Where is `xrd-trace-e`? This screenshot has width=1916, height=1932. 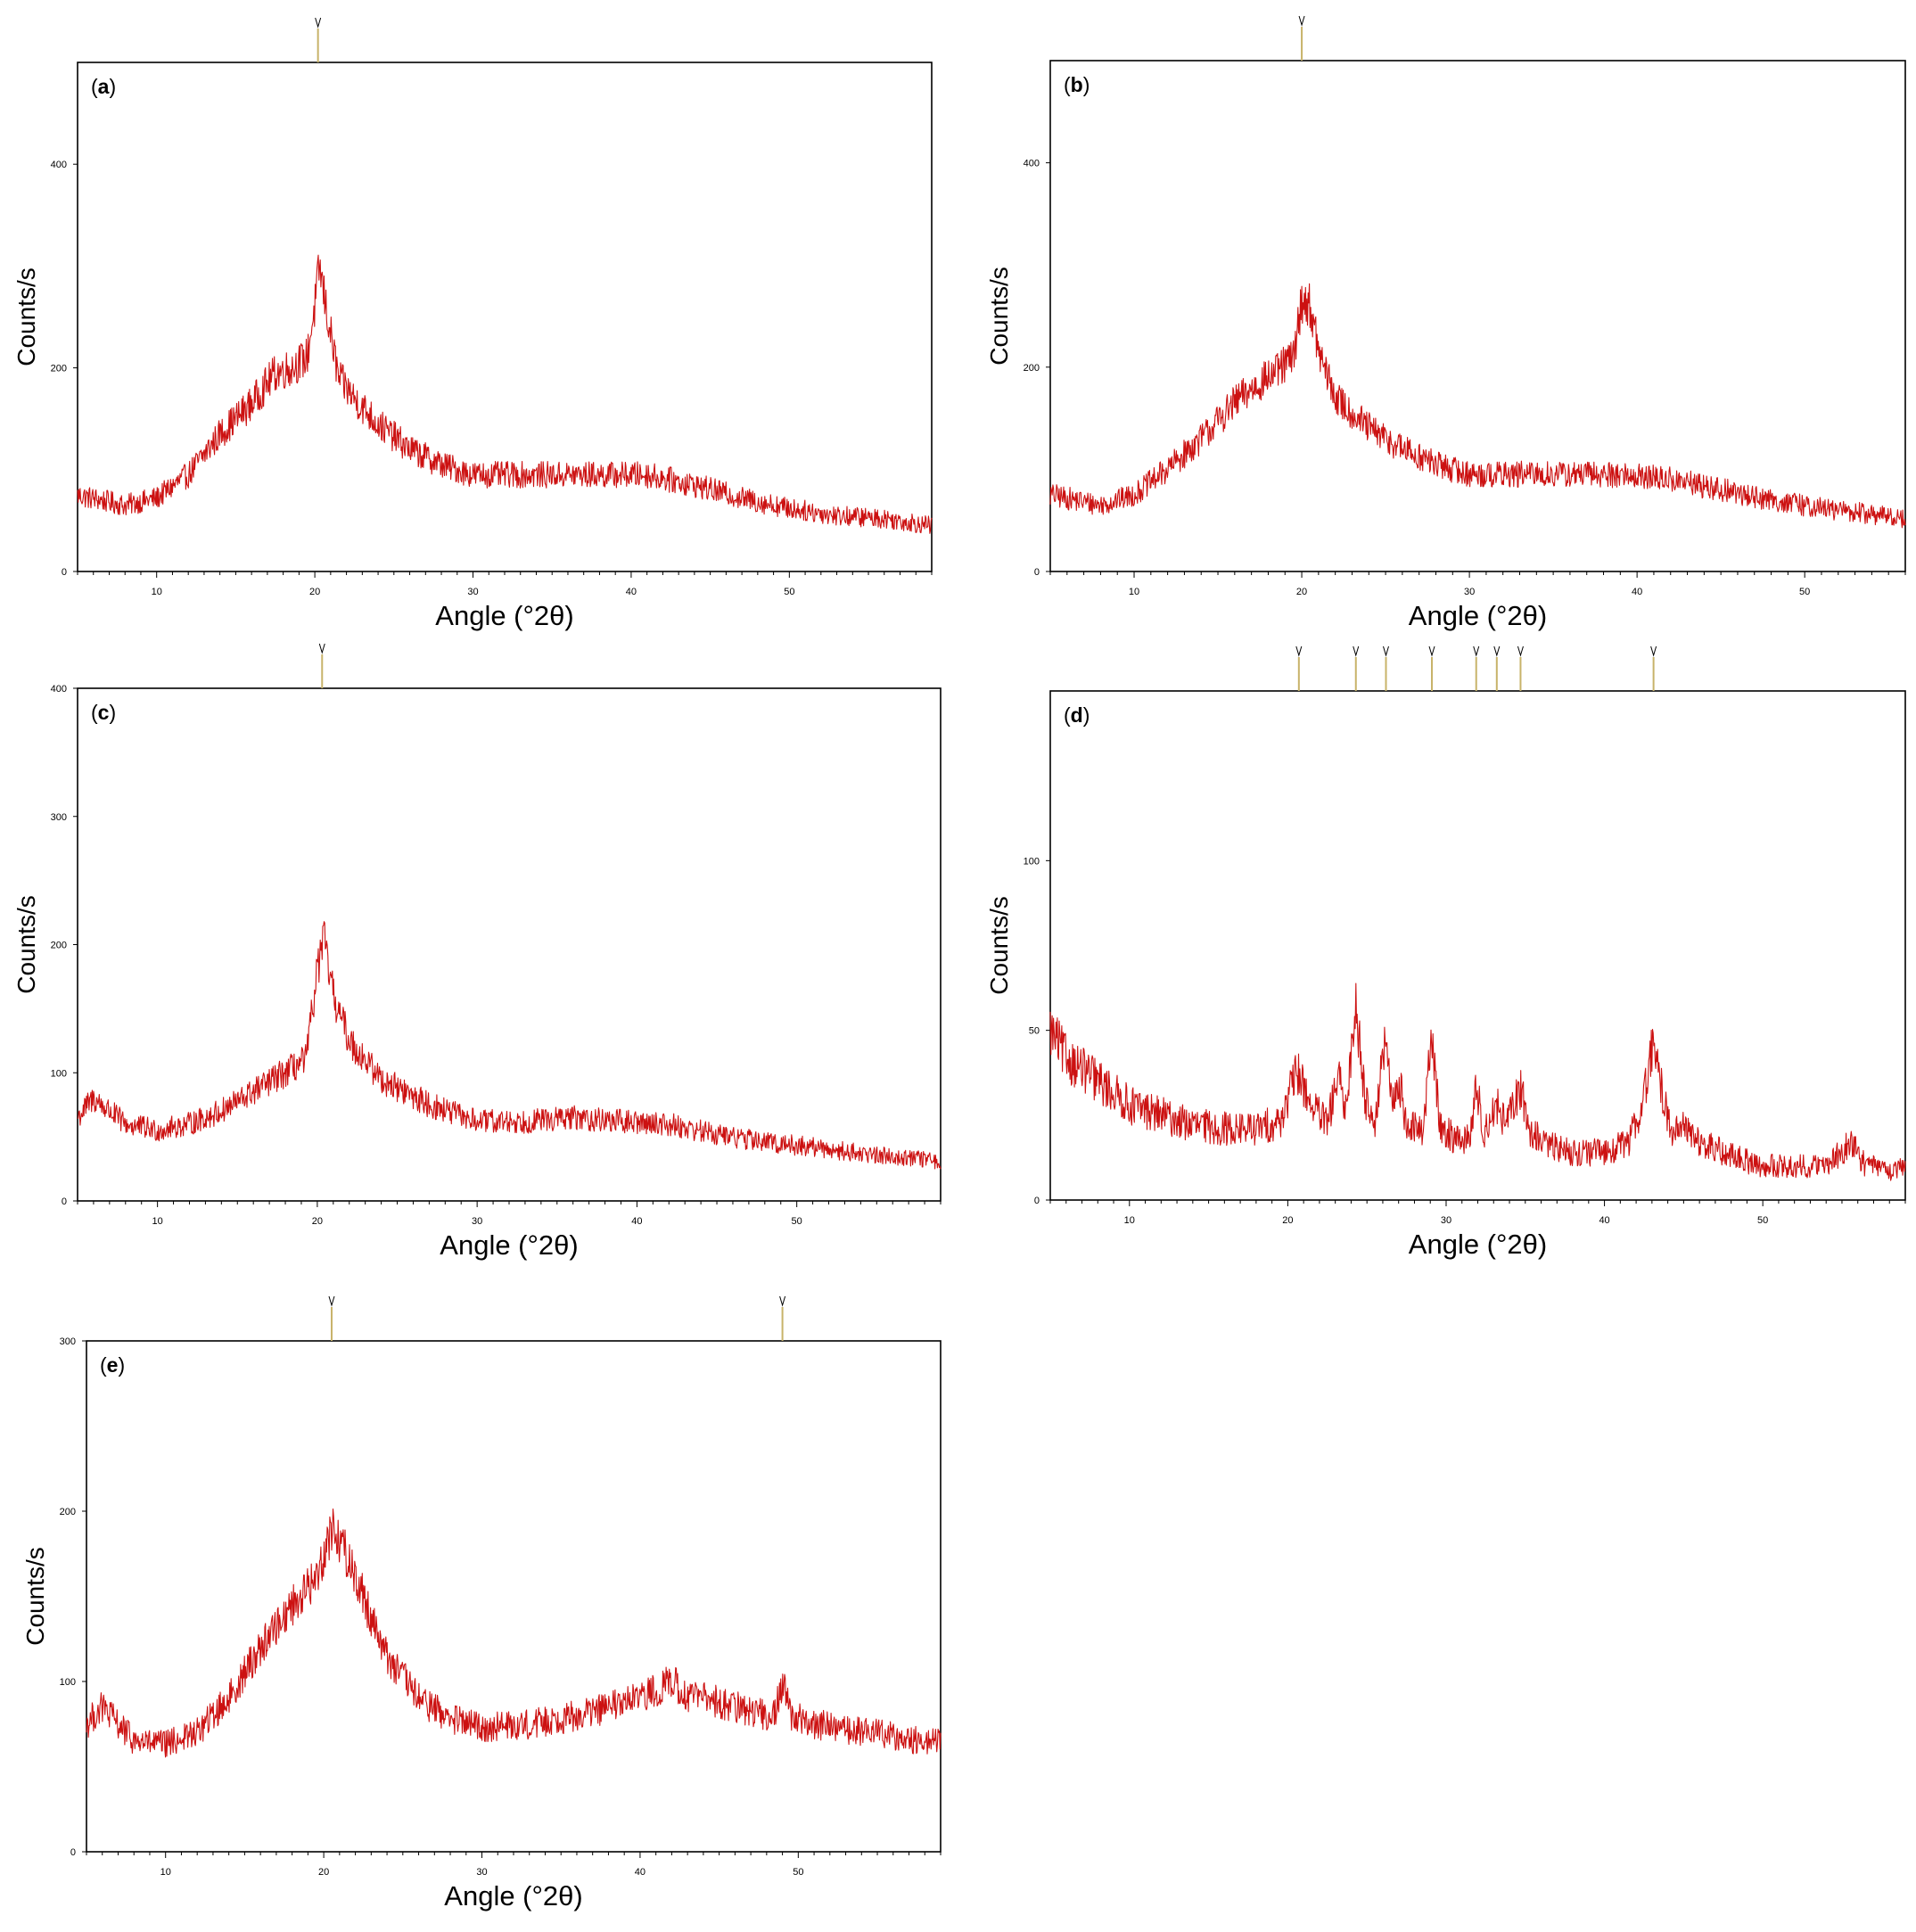 xrd-trace-e is located at coordinates (514, 1633).